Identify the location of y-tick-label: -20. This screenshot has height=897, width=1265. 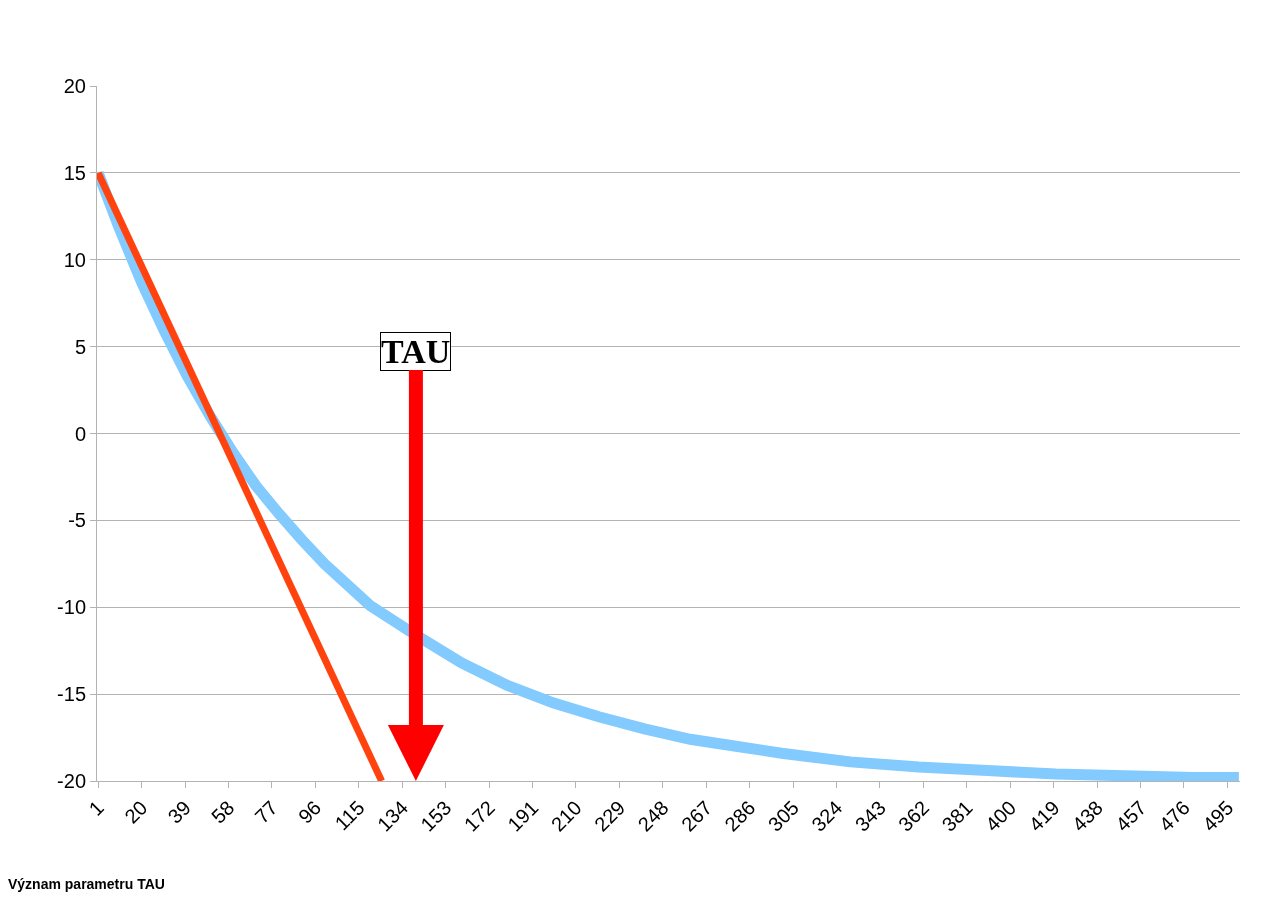
(71, 781).